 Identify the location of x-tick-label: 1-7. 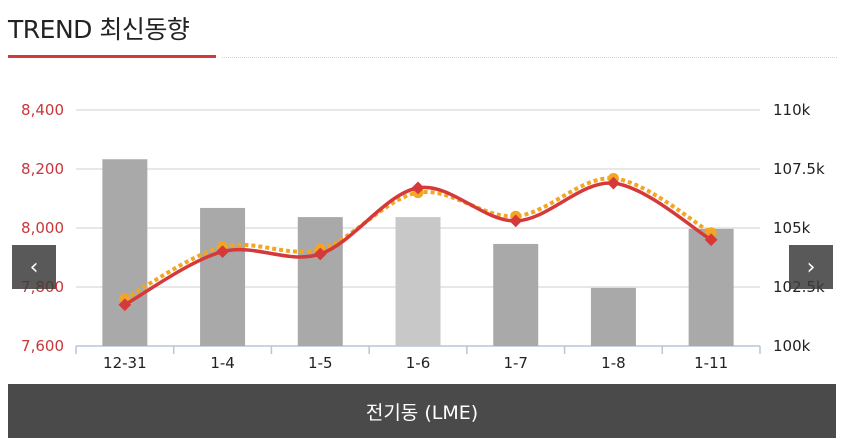
(515, 363).